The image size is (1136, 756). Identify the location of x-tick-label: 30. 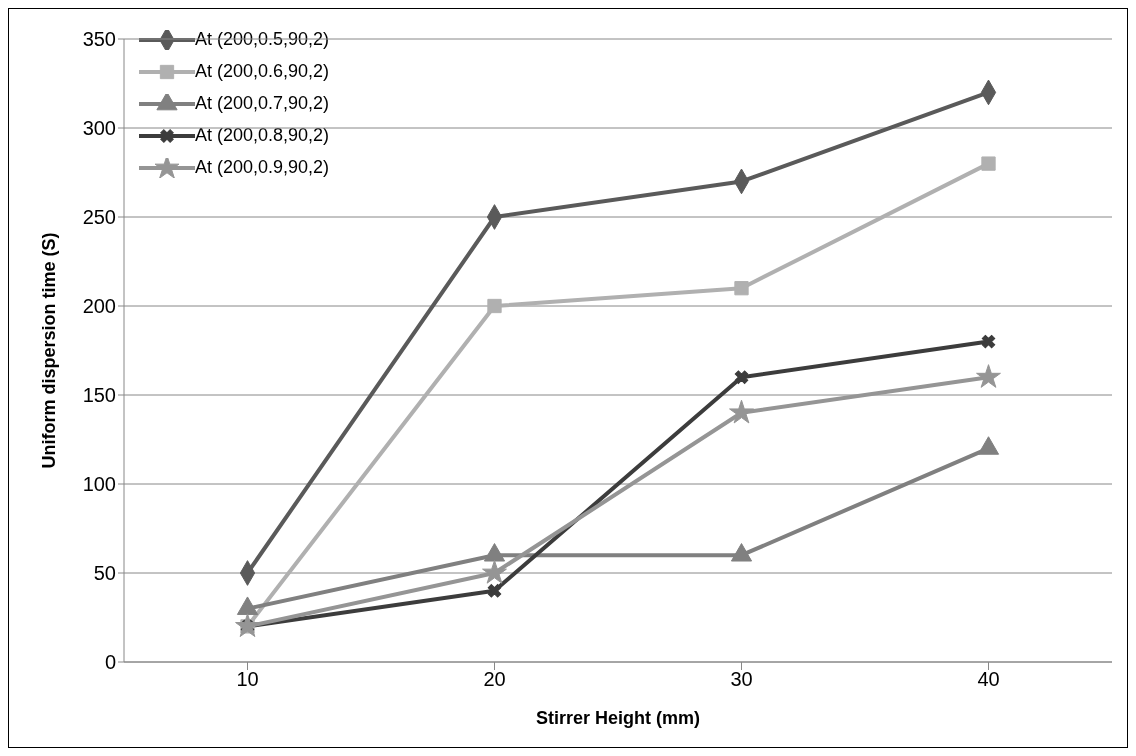
(741, 679).